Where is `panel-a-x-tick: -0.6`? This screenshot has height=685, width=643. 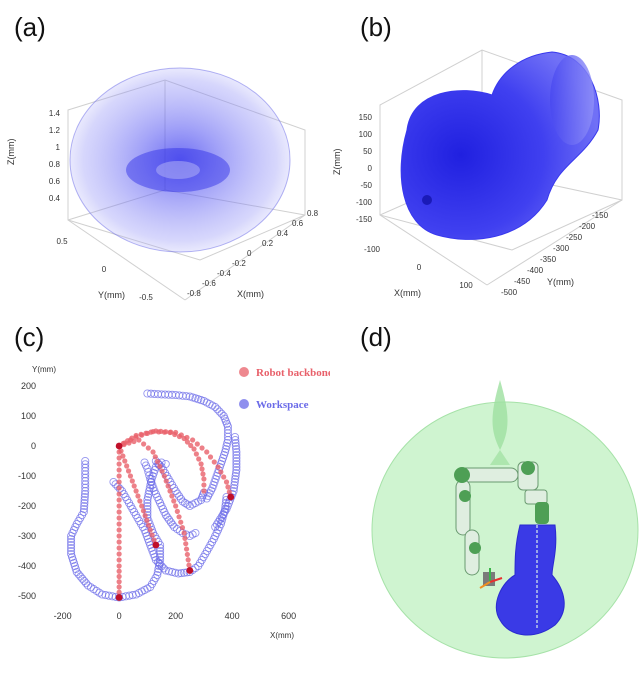
panel-a-x-tick: -0.6 is located at coordinates (209, 283).